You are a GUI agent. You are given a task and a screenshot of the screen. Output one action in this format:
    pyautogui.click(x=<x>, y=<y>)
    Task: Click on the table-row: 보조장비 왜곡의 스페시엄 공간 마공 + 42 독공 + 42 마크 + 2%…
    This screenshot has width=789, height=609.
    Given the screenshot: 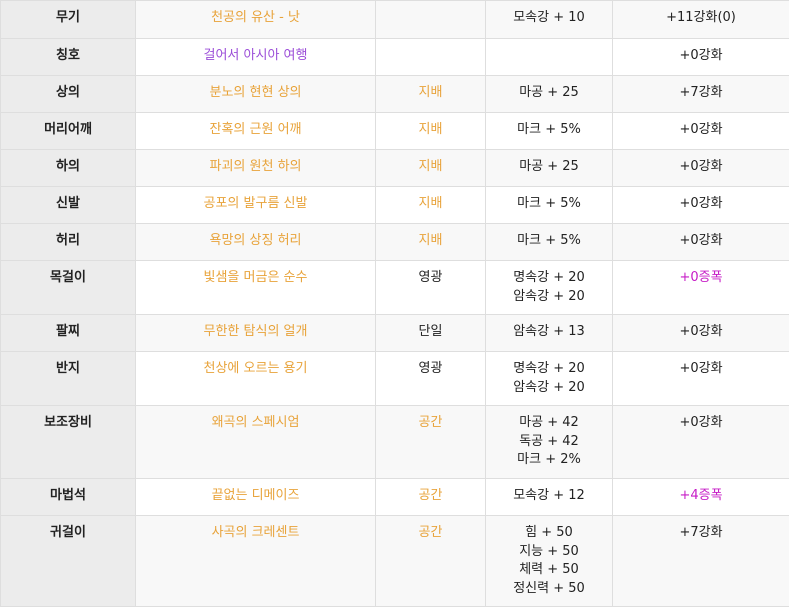 What is the action you would take?
    pyautogui.click(x=394, y=442)
    